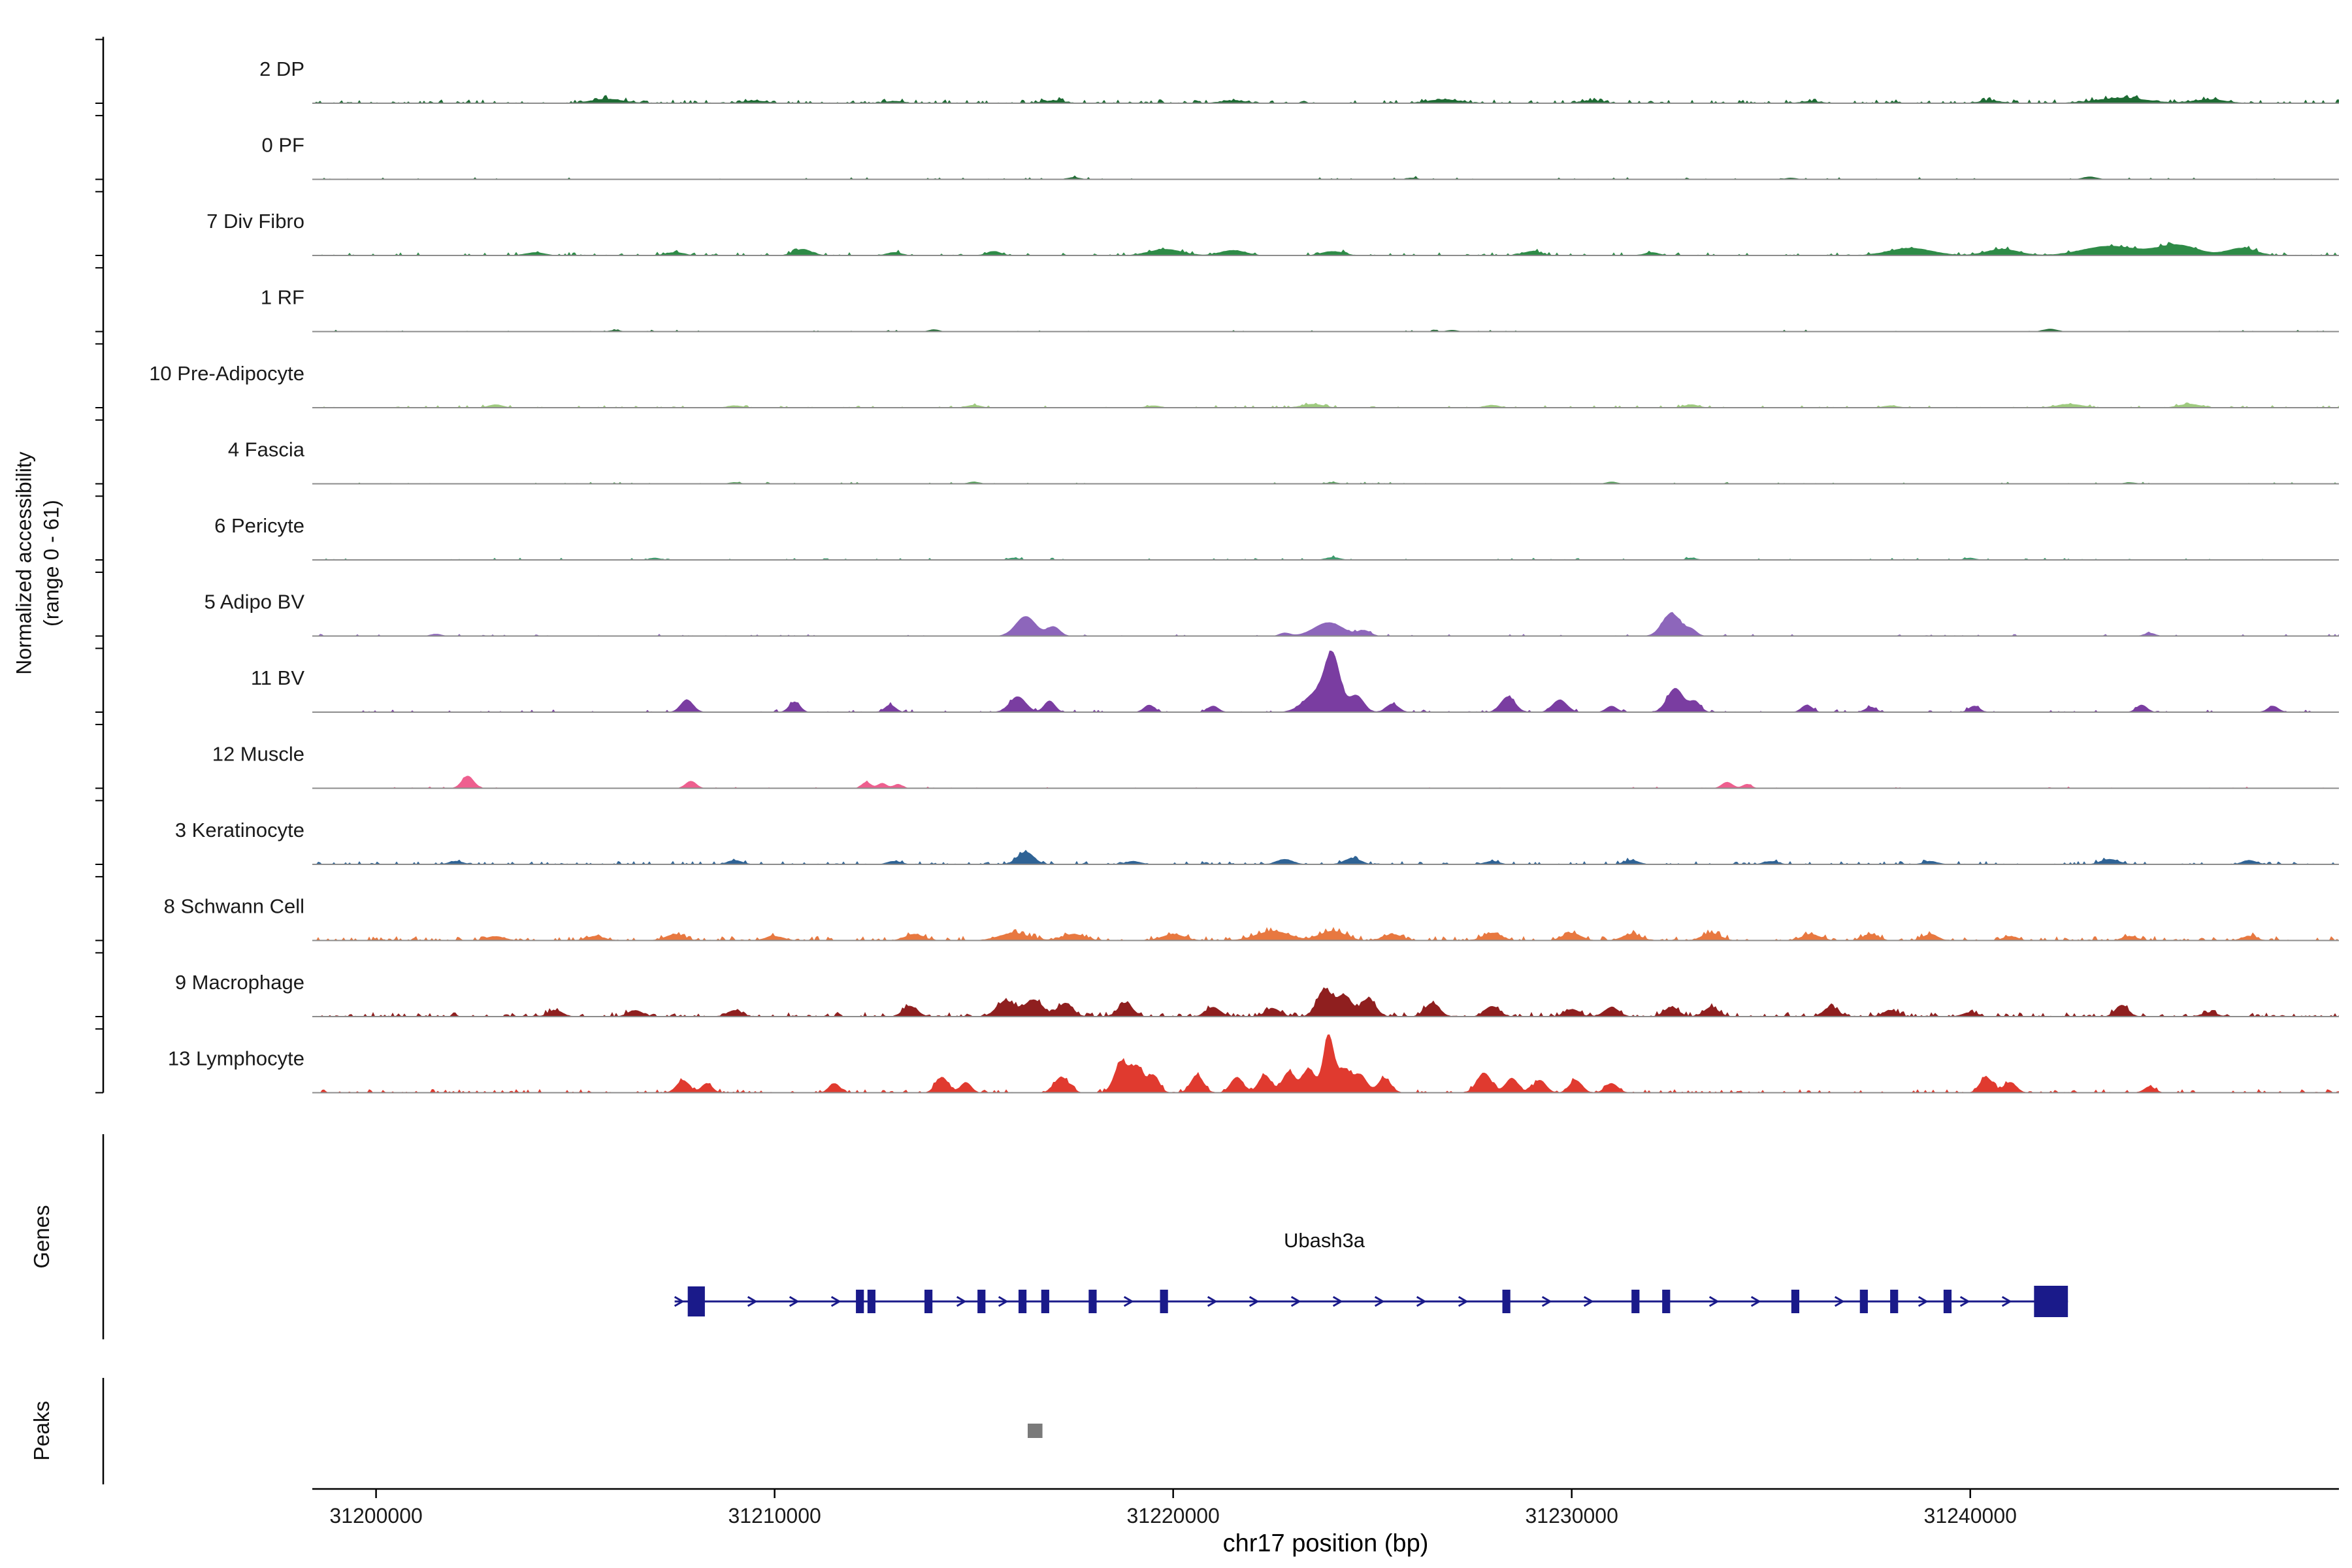  Describe the element at coordinates (1325, 557) in the screenshot. I see `signal-6-pericyte` at that location.